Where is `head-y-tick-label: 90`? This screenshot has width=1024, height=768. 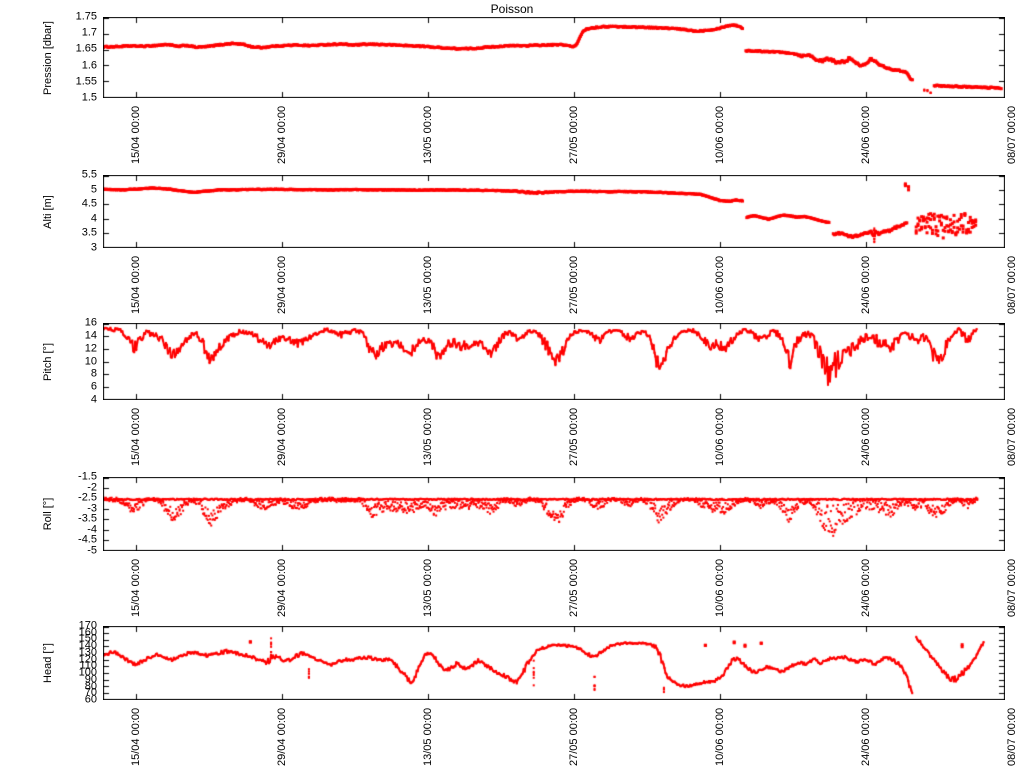 head-y-tick-label: 90 is located at coordinates (90, 679).